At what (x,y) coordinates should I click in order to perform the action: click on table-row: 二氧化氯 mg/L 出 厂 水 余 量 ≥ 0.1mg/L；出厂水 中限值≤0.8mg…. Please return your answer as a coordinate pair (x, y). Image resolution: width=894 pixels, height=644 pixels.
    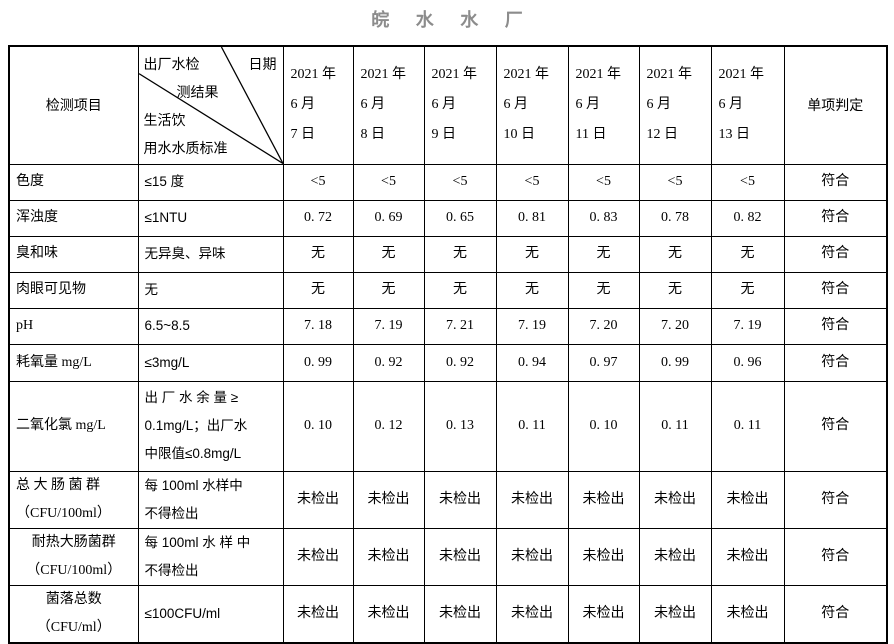
    Looking at the image, I should click on (448, 426).